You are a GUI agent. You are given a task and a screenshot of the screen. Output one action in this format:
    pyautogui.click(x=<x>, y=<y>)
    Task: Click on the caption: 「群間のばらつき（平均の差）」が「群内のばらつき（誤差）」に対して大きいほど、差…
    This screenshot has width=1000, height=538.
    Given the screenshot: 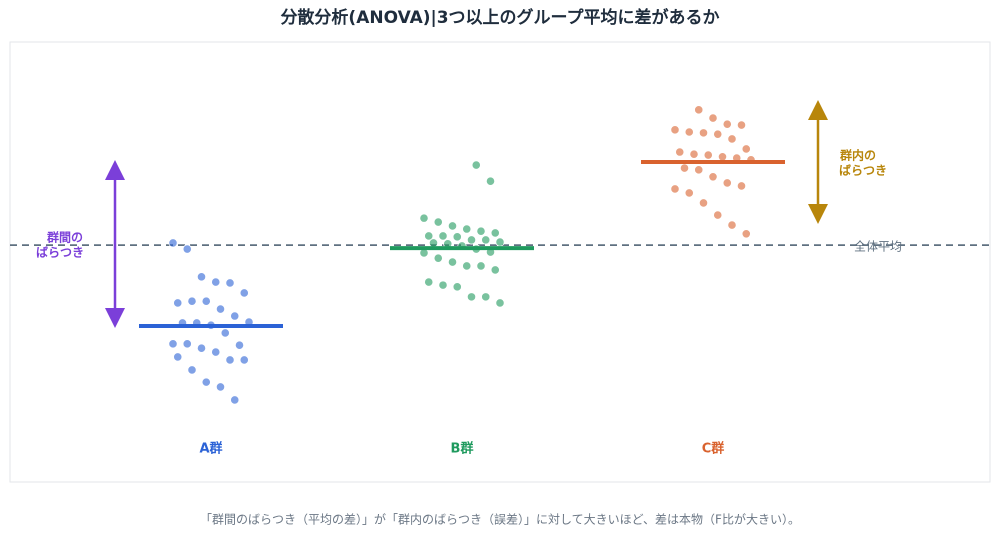 What is the action you would take?
    pyautogui.click(x=500, y=519)
    